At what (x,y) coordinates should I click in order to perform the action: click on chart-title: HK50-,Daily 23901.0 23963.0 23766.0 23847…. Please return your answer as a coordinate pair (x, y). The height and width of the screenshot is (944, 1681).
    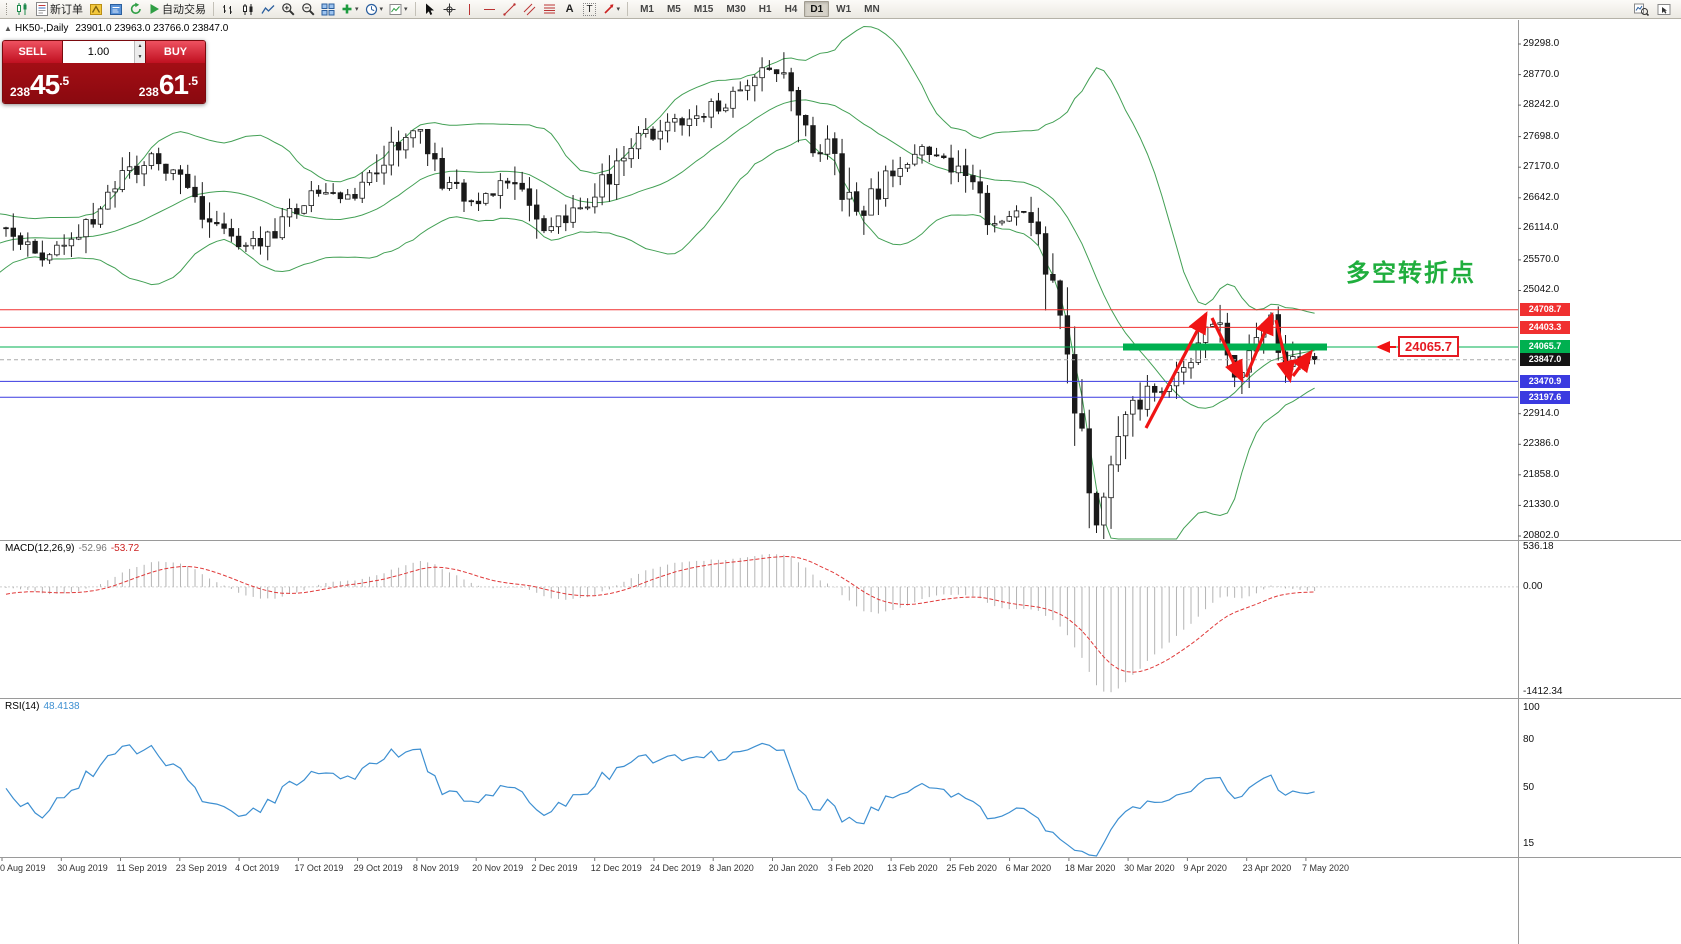
    Looking at the image, I should click on (121, 28).